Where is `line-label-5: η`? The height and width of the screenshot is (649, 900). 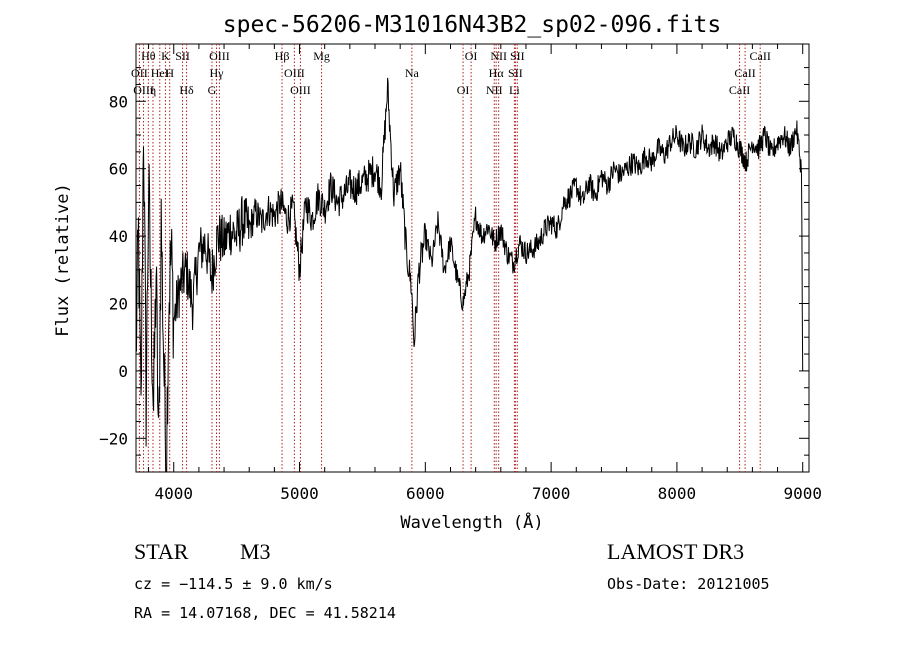
line-label-5: η is located at coordinates (153, 90).